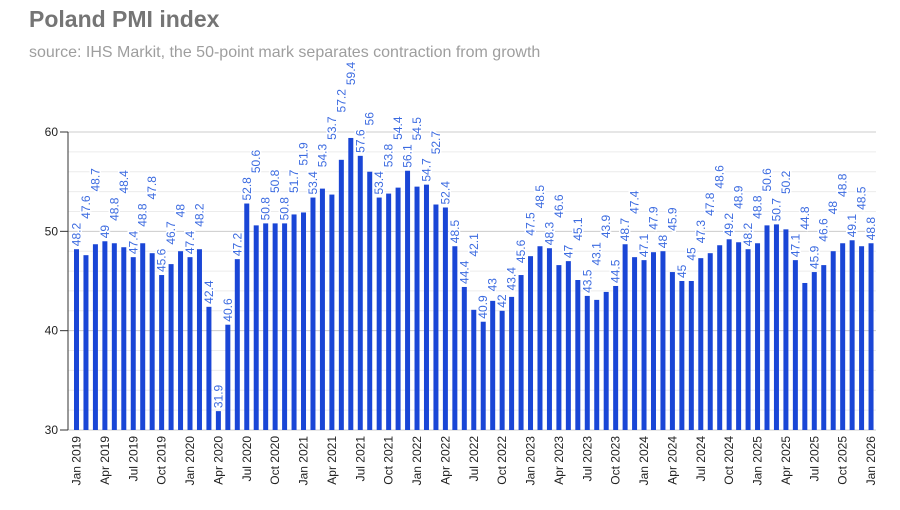 Image resolution: width=900 pixels, height=510 pixels. Describe the element at coordinates (52, 231) in the screenshot. I see `y-tick-label: 50` at that location.